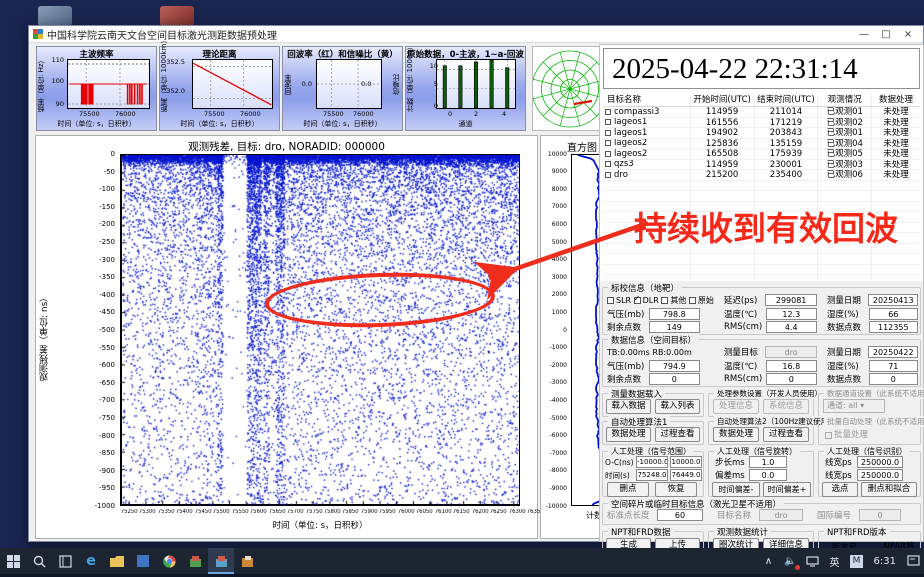 The width and height of the screenshot is (924, 577). Describe the element at coordinates (677, 434) in the screenshot. I see `auto1-view-button: 过程查看` at that location.